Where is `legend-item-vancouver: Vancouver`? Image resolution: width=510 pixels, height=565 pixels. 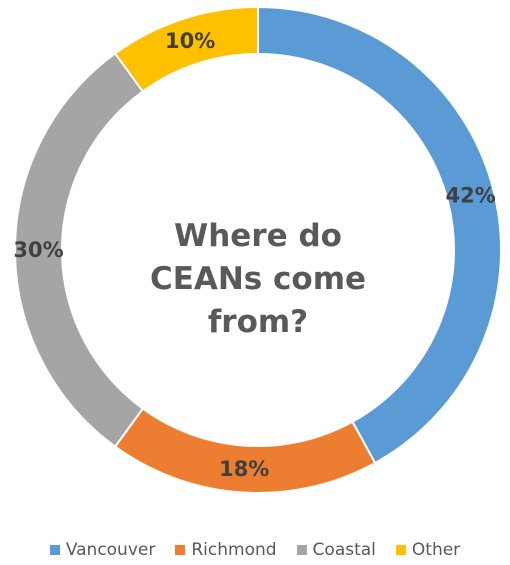 legend-item-vancouver: Vancouver is located at coordinates (102, 550).